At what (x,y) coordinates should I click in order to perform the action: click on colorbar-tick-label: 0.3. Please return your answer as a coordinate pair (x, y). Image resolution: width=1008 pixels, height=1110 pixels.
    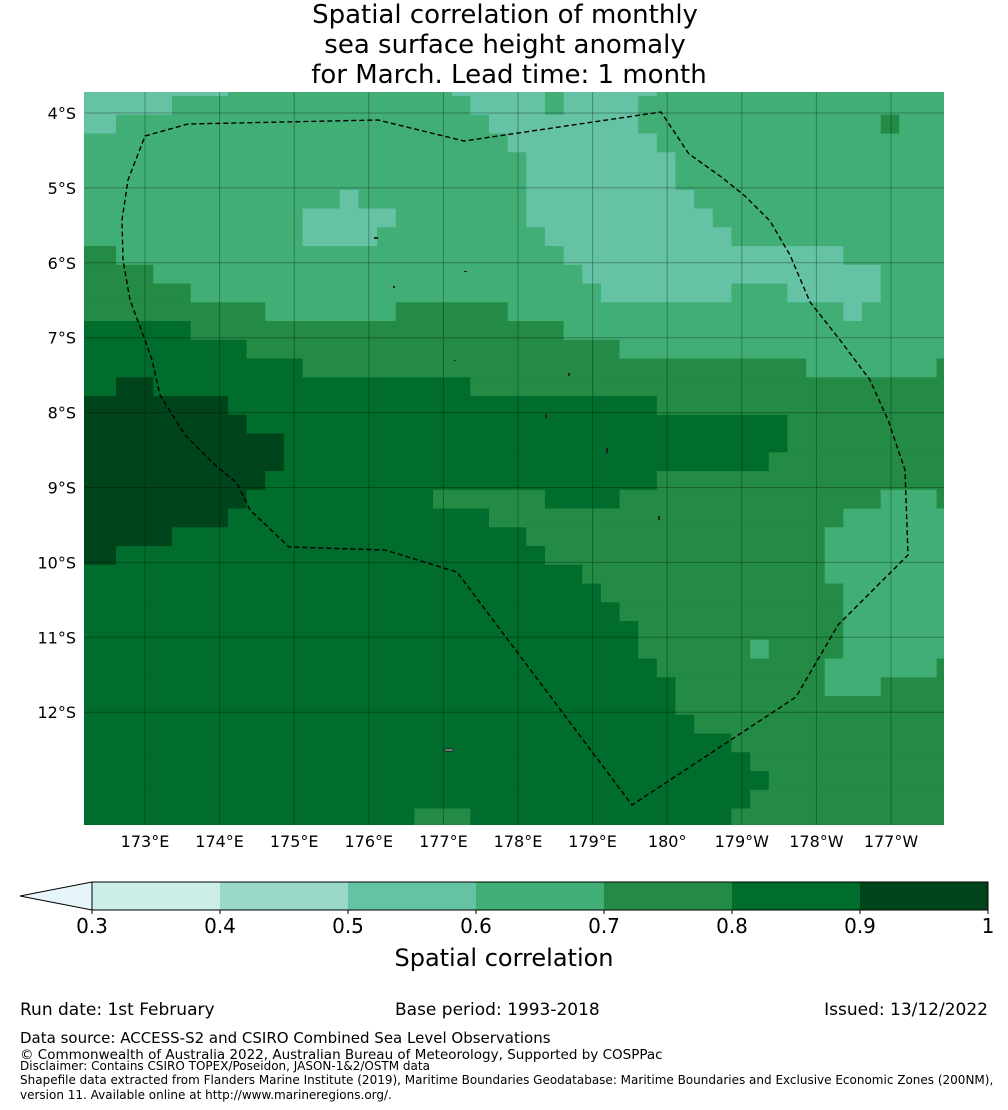
    Looking at the image, I should click on (92, 926).